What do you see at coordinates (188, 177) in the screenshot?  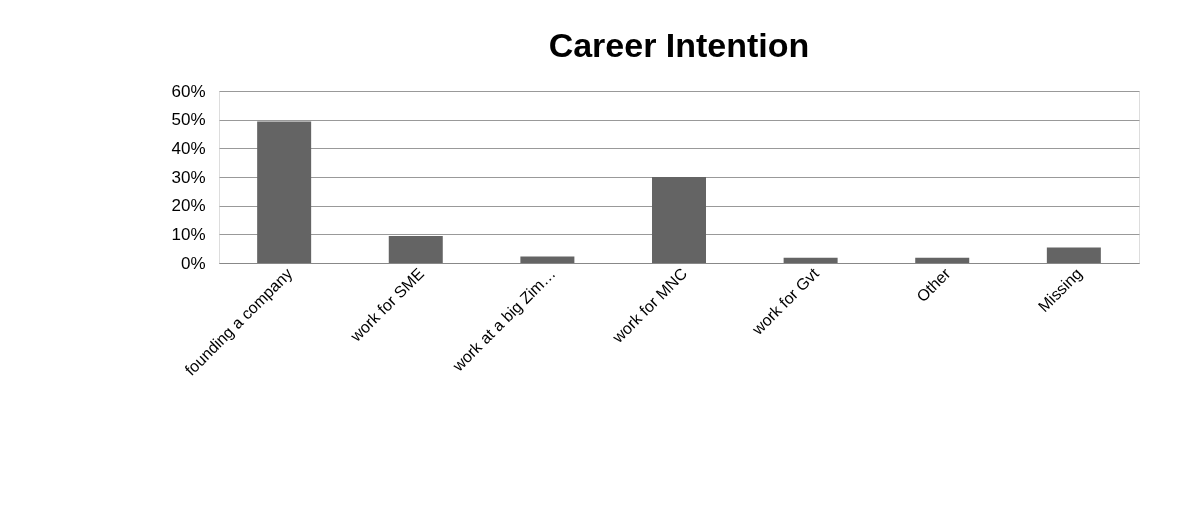 I see `y-tick-label: 30%` at bounding box center [188, 177].